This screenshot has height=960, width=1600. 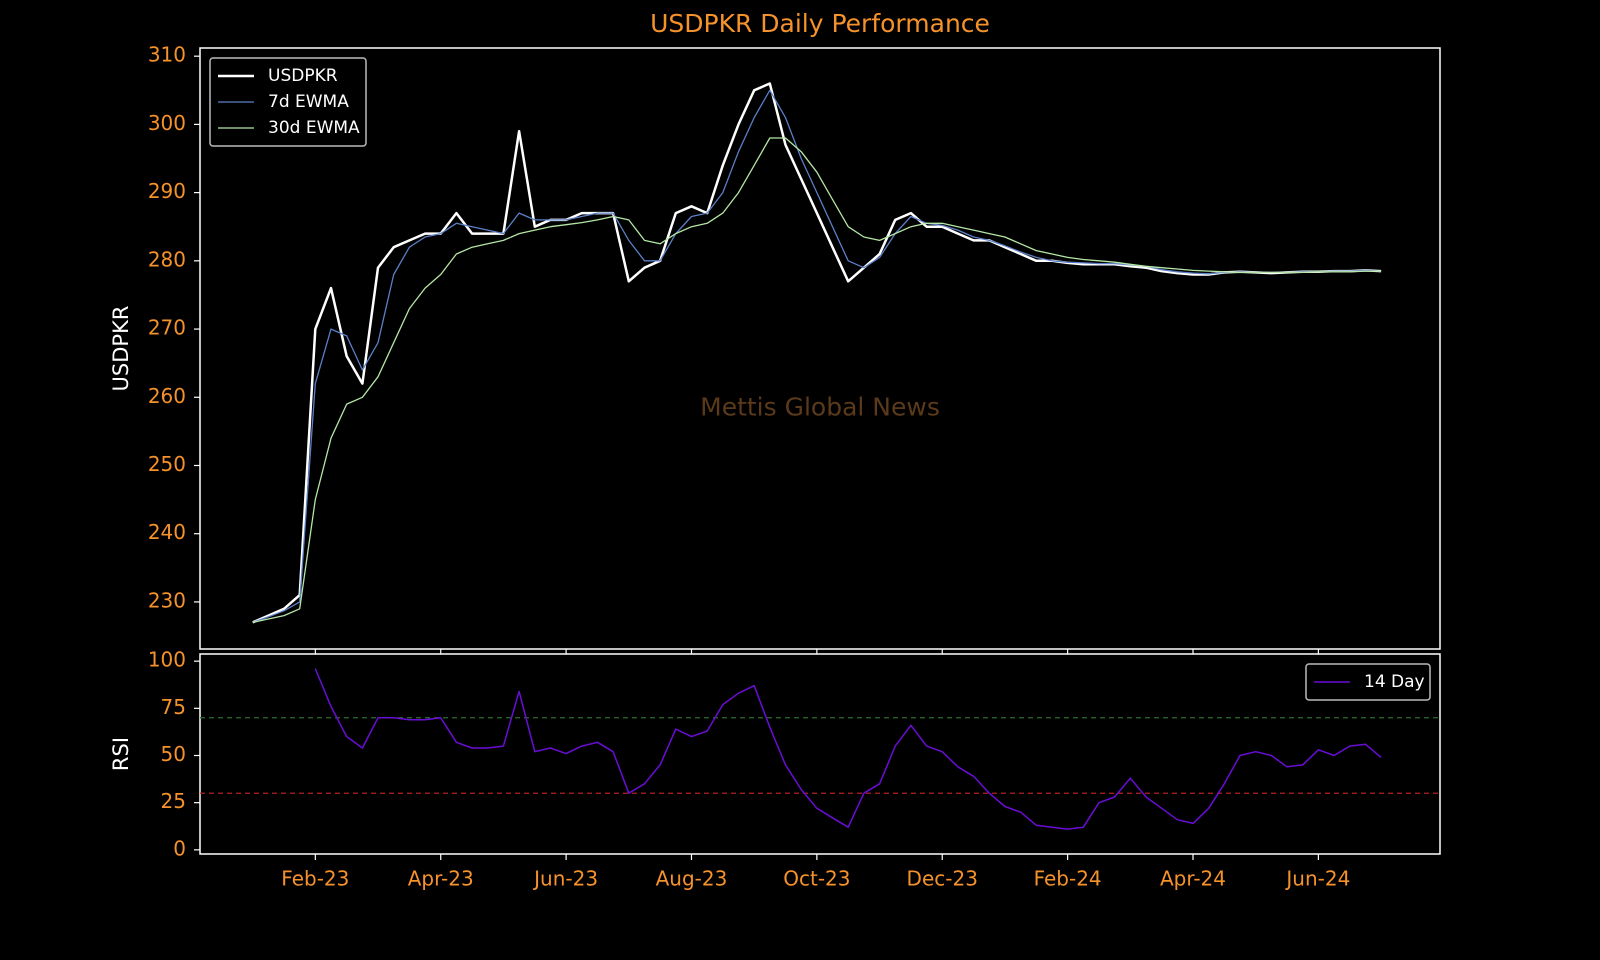 What do you see at coordinates (848, 749) in the screenshot?
I see `series-line` at bounding box center [848, 749].